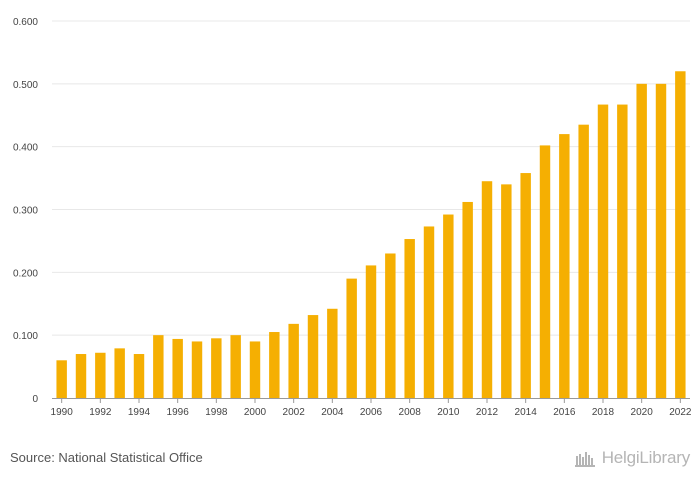  What do you see at coordinates (216, 412) in the screenshot?
I see `x-tick-label: 1998` at bounding box center [216, 412].